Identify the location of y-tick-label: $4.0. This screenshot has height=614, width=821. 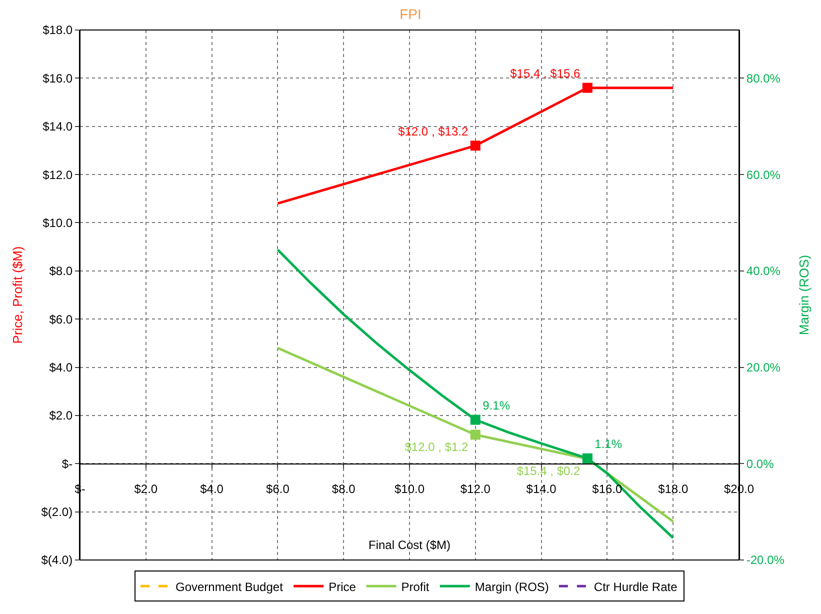
(61, 367).